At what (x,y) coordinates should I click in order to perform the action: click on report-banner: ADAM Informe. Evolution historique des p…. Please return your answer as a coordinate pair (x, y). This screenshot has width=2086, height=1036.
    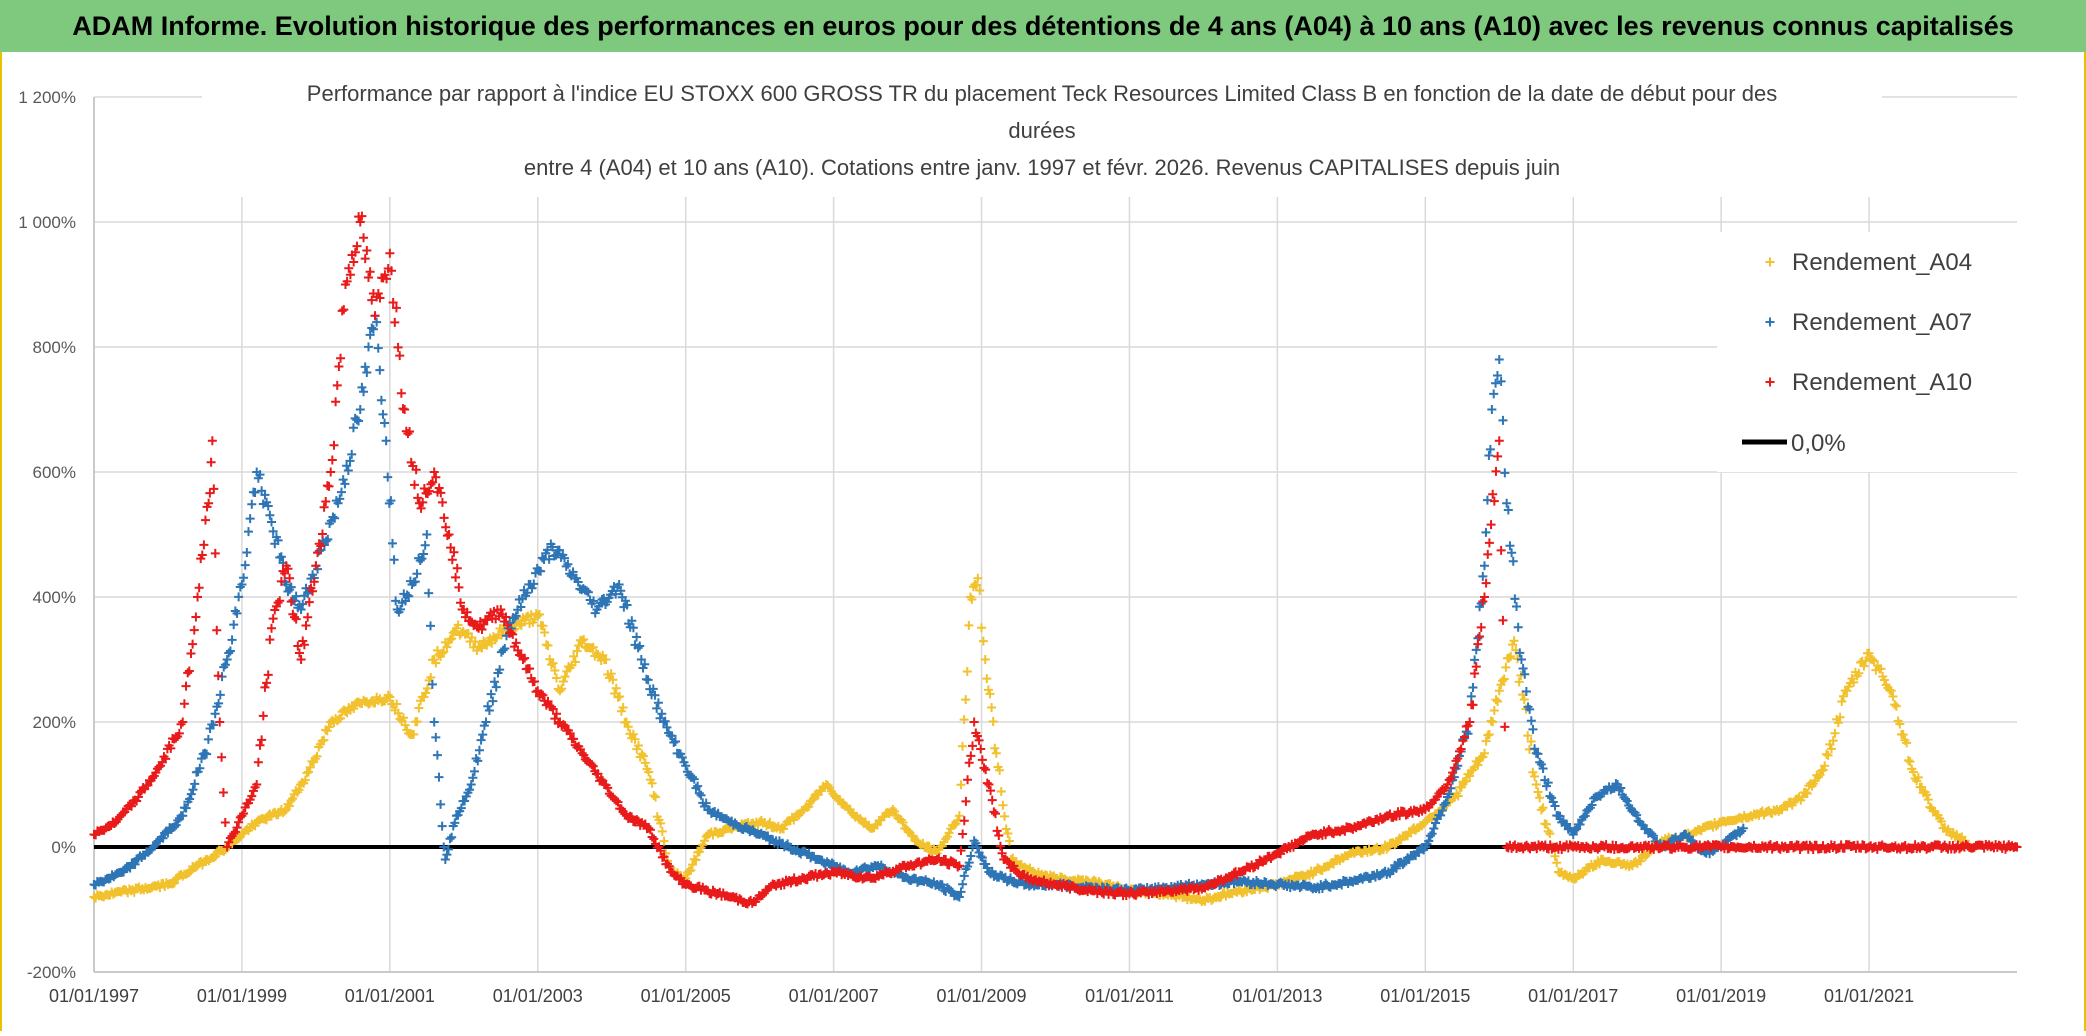
    Looking at the image, I should click on (1043, 26).